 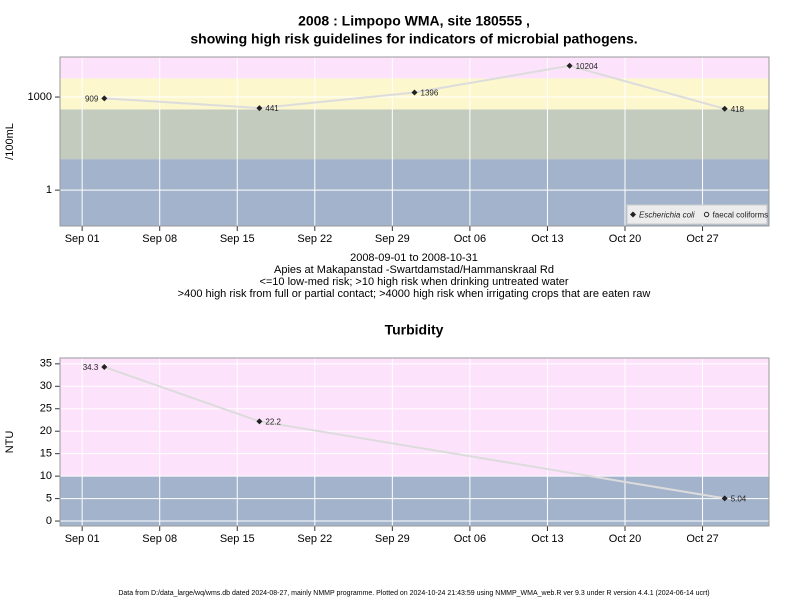 I want to click on y-tick-label: 1, so click(x=49, y=190).